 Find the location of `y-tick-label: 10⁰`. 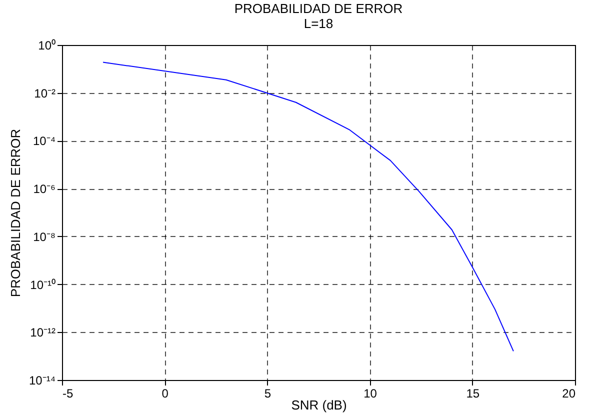

y-tick-label: 10⁰ is located at coordinates (47, 45).